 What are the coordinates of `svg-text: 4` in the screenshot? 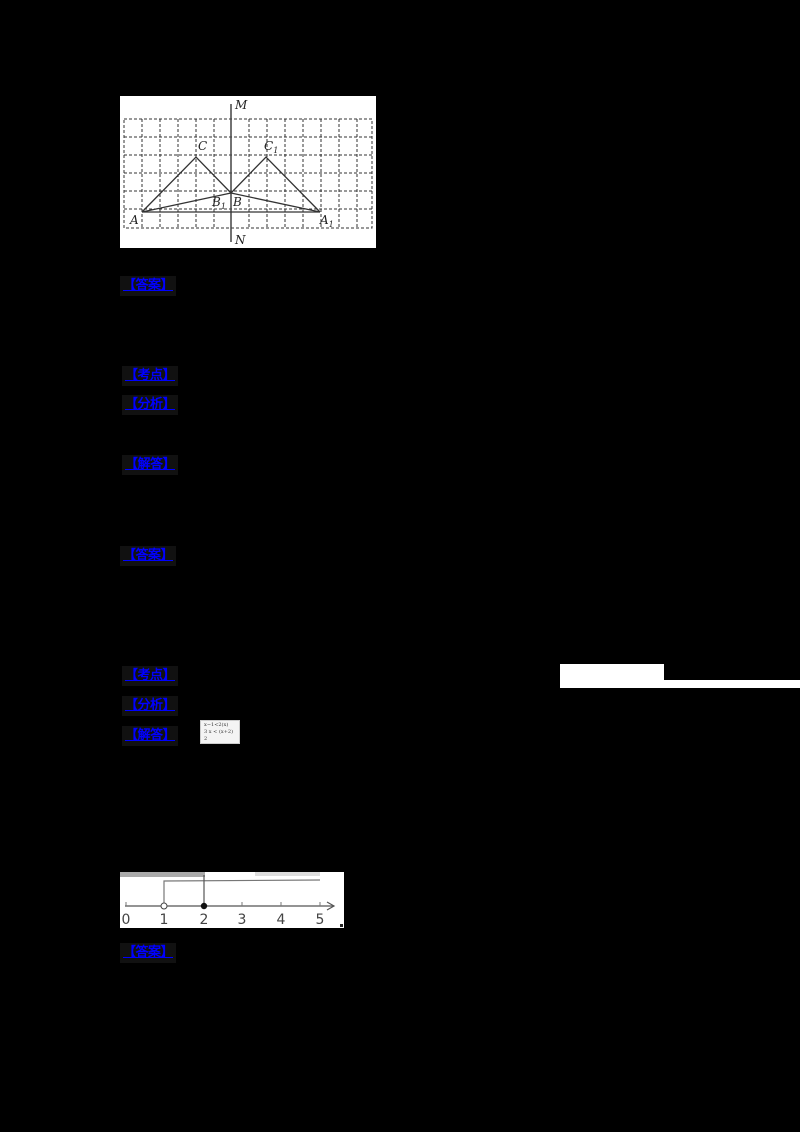 It's located at (281, 920).